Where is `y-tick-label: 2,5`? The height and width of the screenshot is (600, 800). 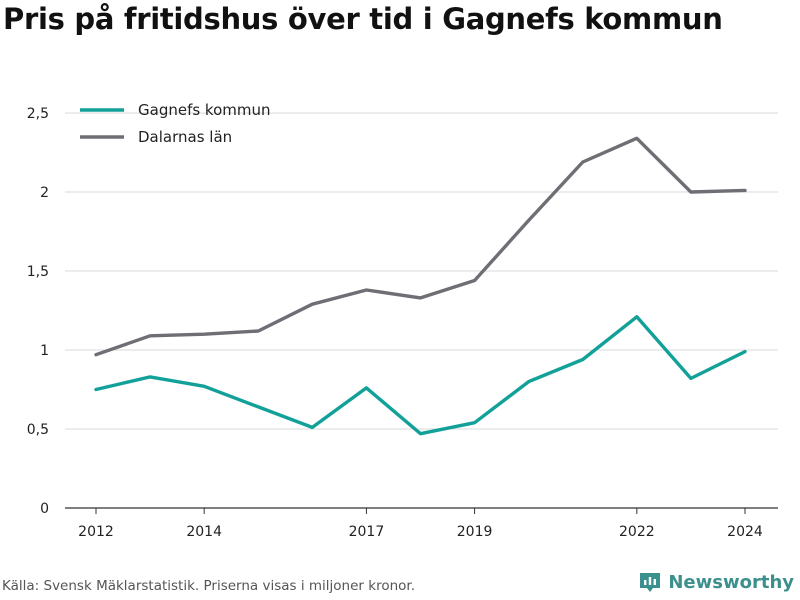
y-tick-label: 2,5 is located at coordinates (38, 114).